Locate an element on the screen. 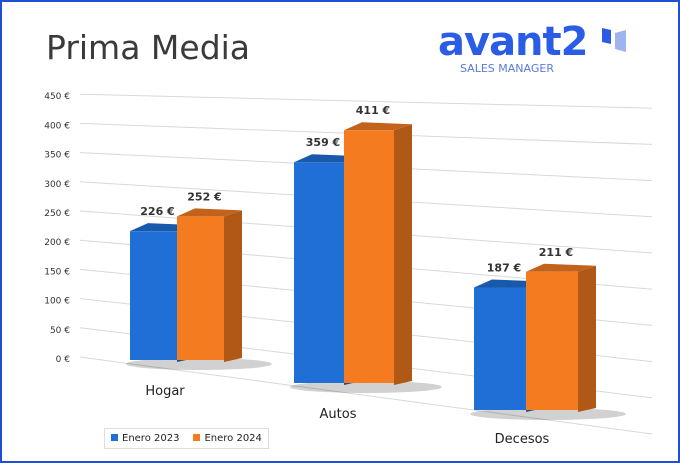  data-label: 252 € is located at coordinates (204, 196).